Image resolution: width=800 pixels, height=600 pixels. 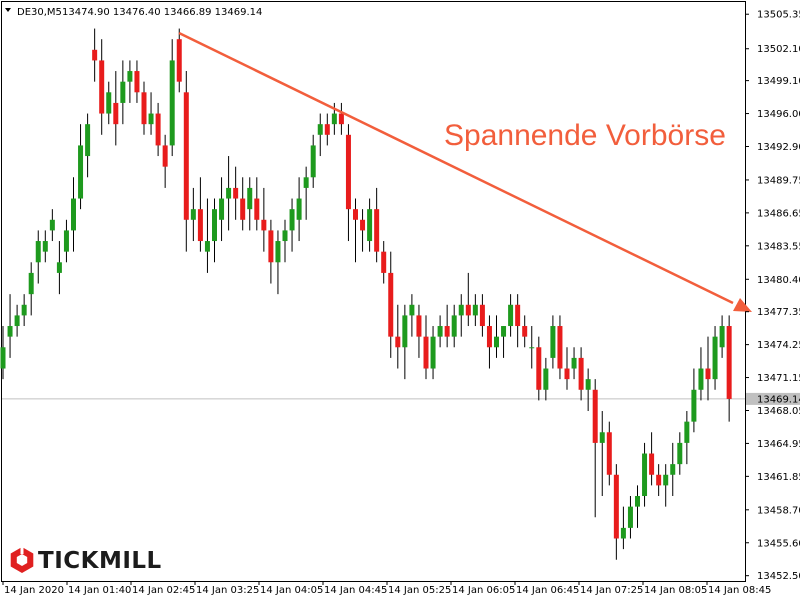 I want to click on symbol-label: DE30,M5, so click(x=39, y=12).